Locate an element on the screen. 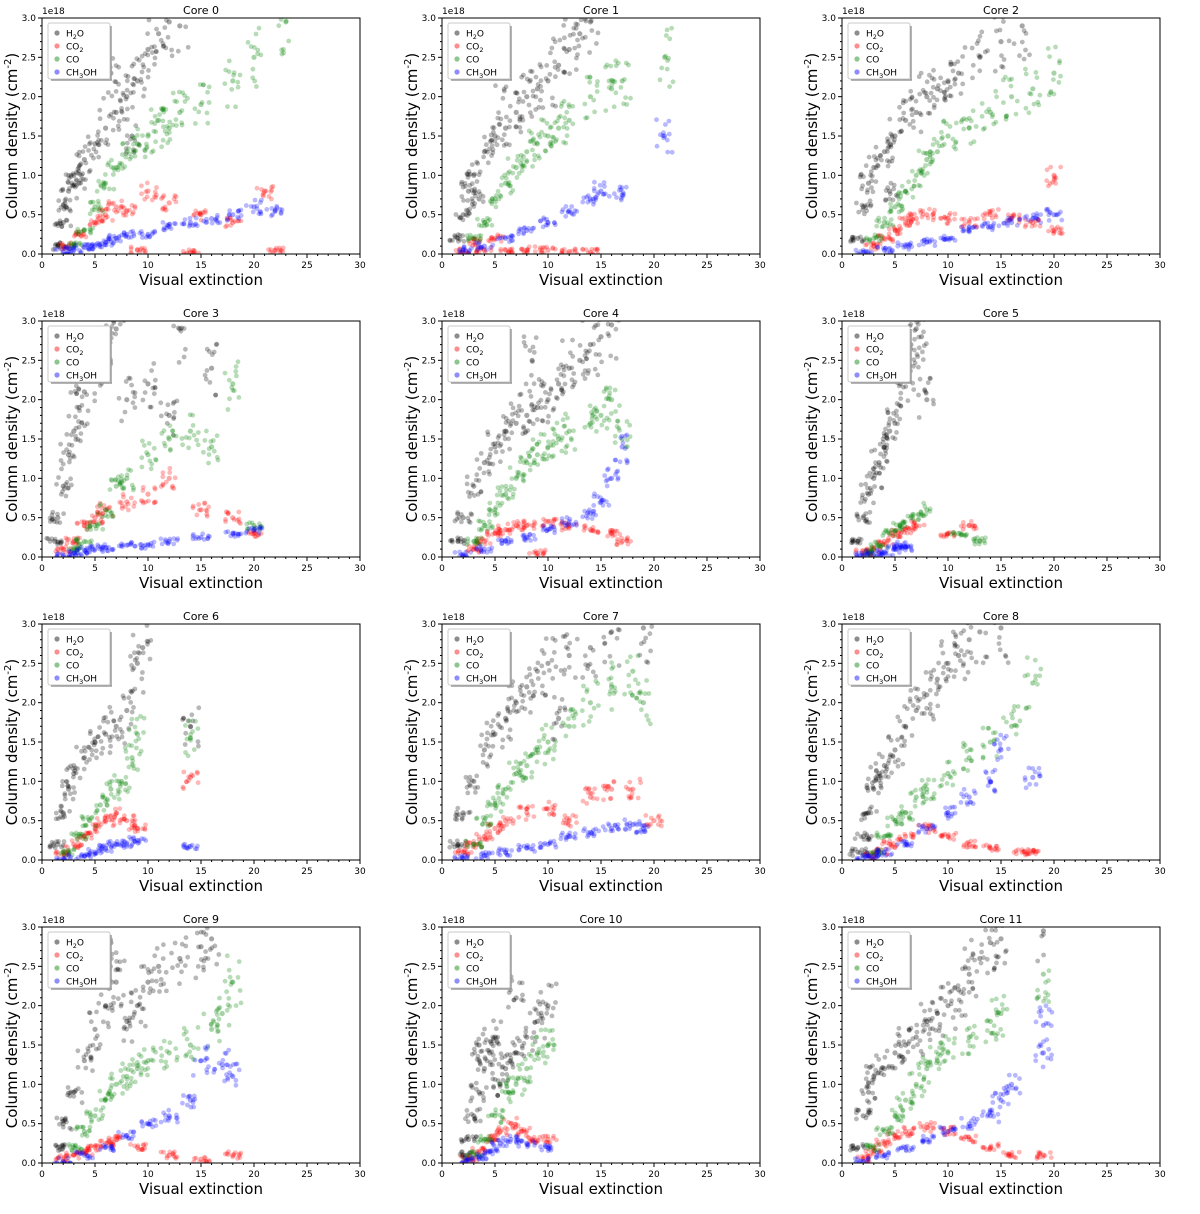 This screenshot has width=1200, height=1214. y-tick-label: 0.5 is located at coordinates (829, 216).